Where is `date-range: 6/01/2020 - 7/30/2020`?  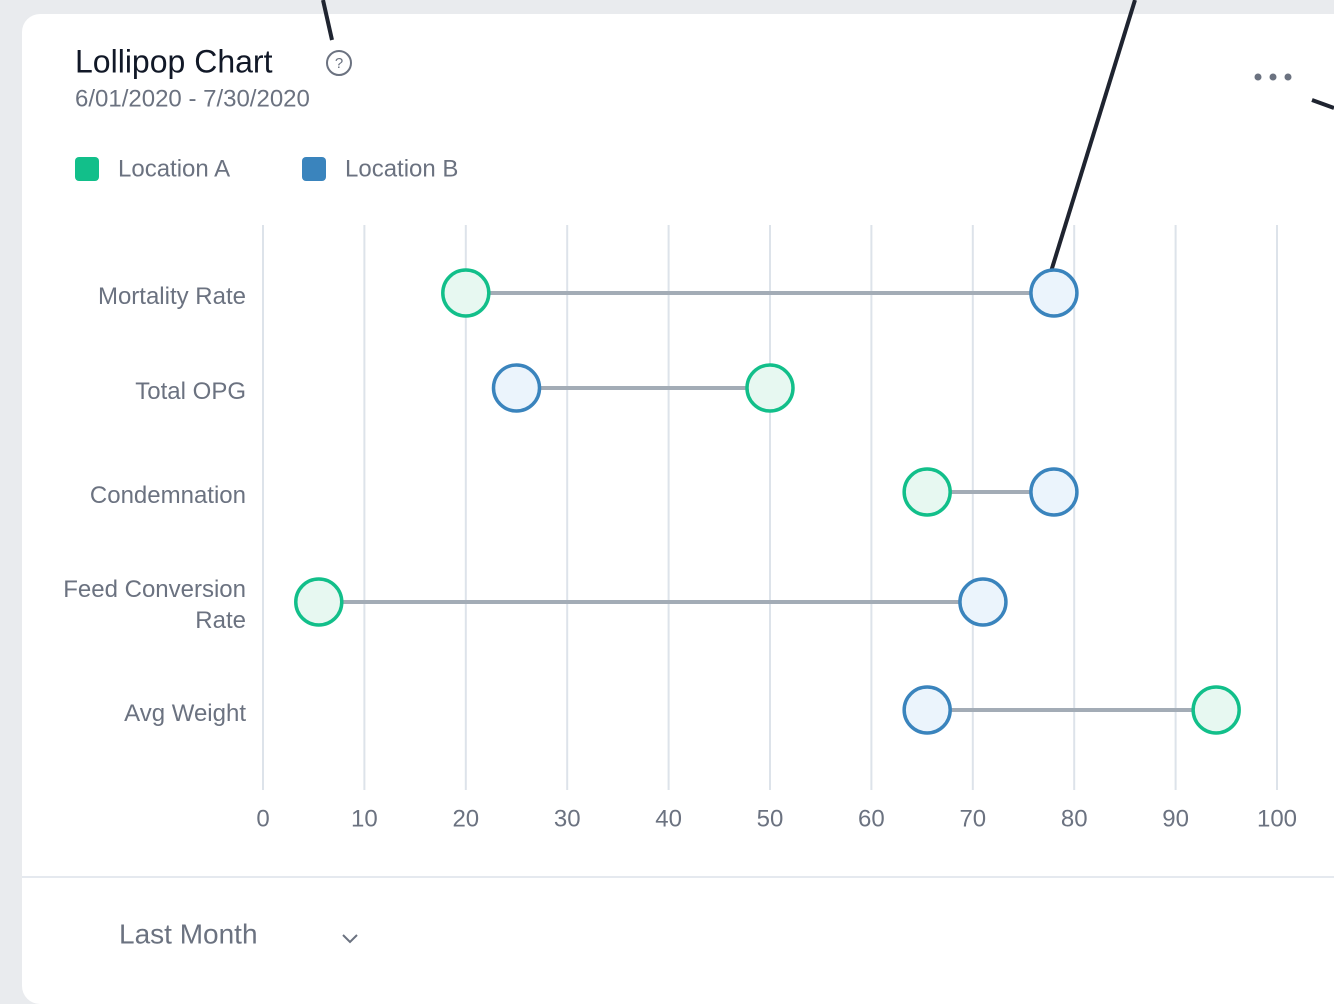
date-range: 6/01/2020 - 7/30/2020 is located at coordinates (192, 98).